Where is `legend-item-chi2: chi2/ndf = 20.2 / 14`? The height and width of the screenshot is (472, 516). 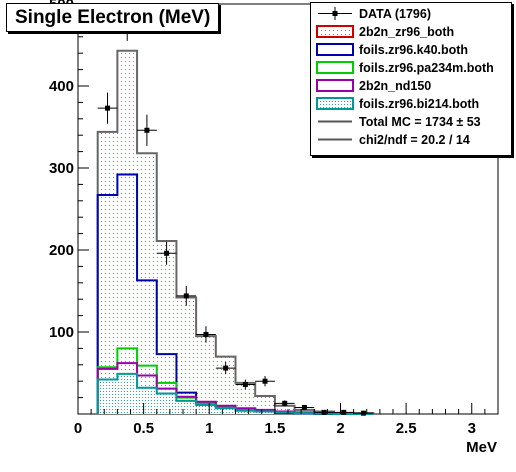 legend-item-chi2: chi2/ndf = 20.2 / 14 is located at coordinates (411, 140).